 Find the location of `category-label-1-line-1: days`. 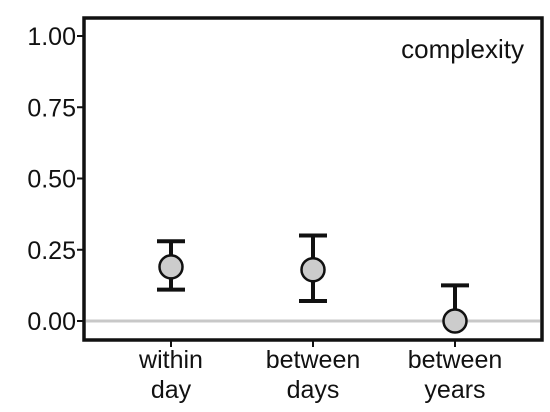

category-label-1-line-1: days is located at coordinates (313, 390).